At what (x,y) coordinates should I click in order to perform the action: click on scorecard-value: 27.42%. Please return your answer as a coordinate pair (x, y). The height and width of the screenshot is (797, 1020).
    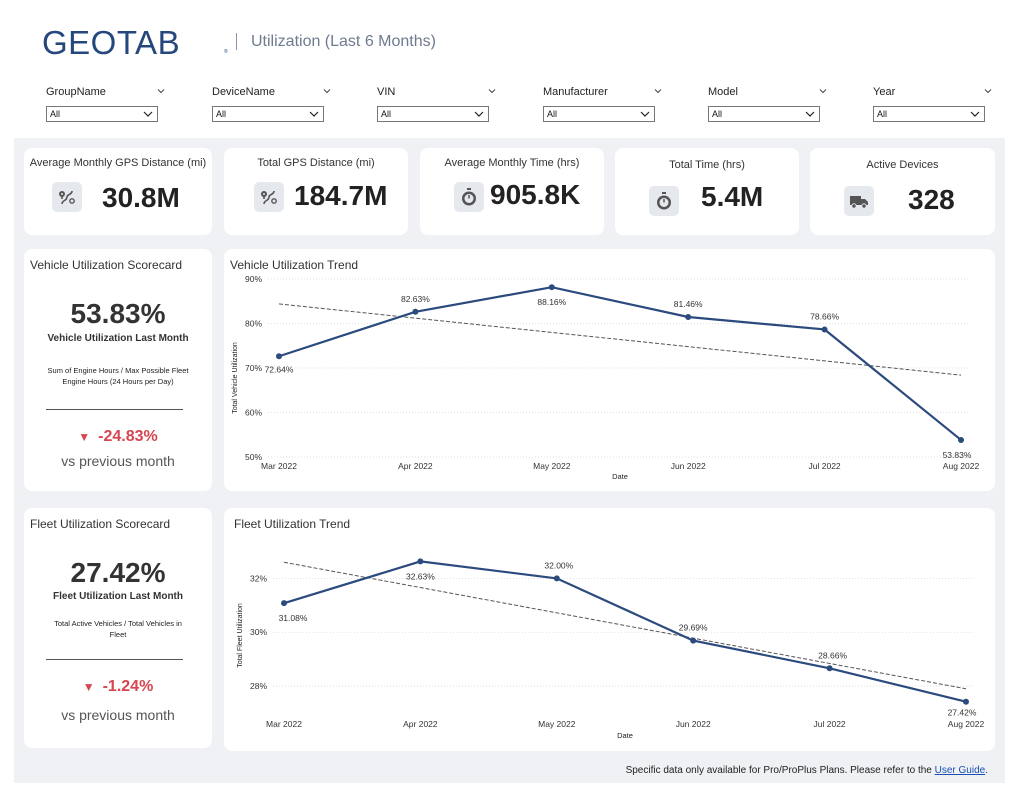
    Looking at the image, I should click on (118, 572).